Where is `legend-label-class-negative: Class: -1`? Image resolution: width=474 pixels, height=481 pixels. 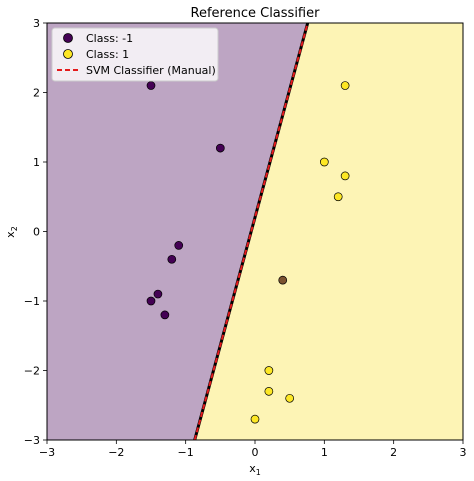 legend-label-class-negative: Class: -1 is located at coordinates (109, 38).